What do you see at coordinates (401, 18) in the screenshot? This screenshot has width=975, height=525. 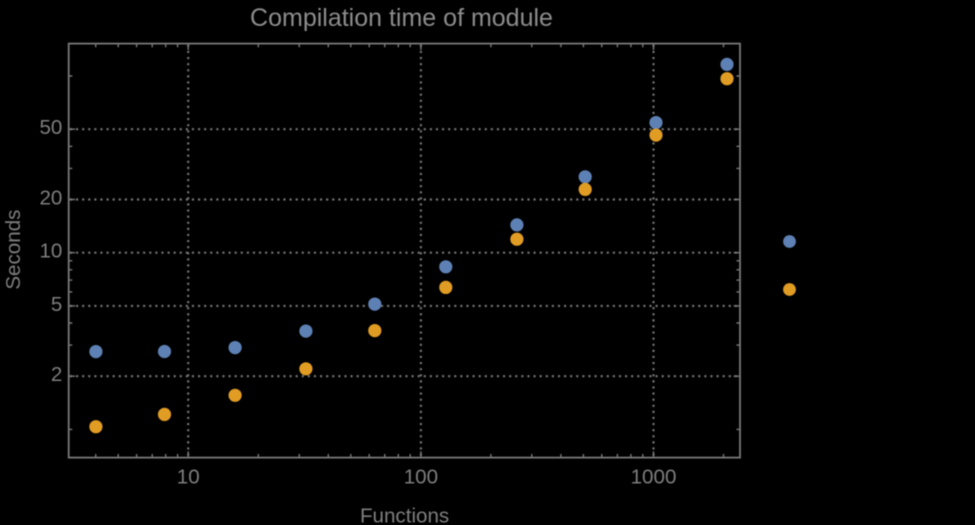 I see `svg-text: Compilation time of module` at bounding box center [401, 18].